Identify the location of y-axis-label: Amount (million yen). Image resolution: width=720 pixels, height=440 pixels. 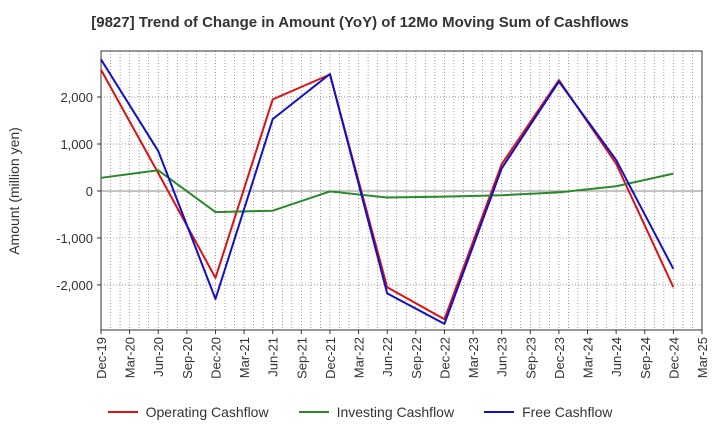
(14, 191).